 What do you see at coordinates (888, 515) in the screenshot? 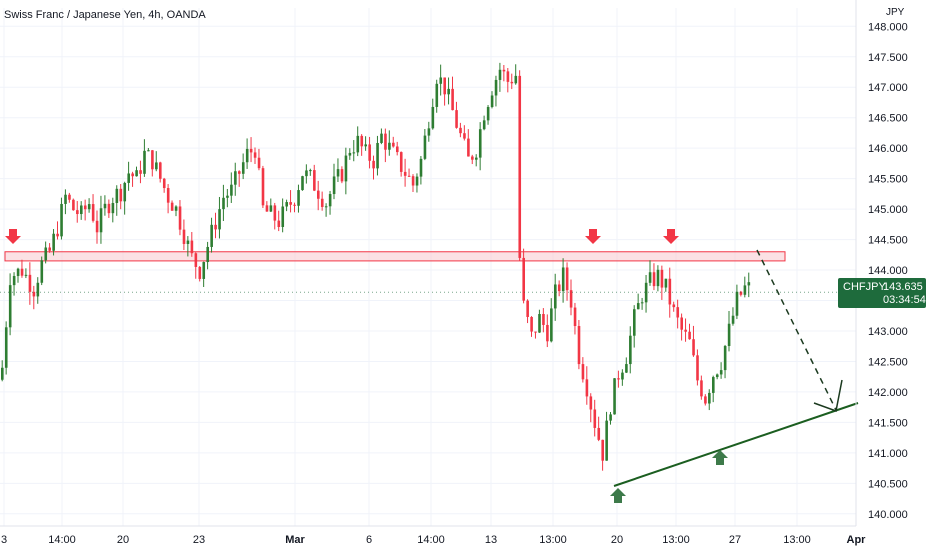
I see `price-tick-label: 140.000` at bounding box center [888, 515].